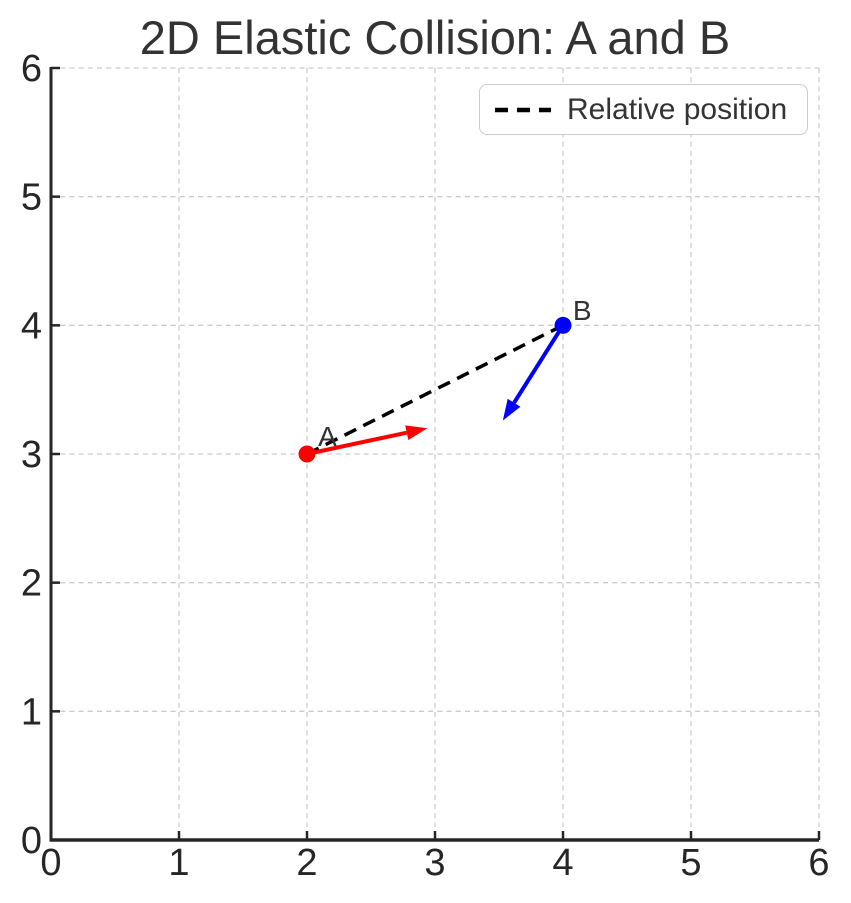  What do you see at coordinates (818, 863) in the screenshot?
I see `x-tick-label: 6` at bounding box center [818, 863].